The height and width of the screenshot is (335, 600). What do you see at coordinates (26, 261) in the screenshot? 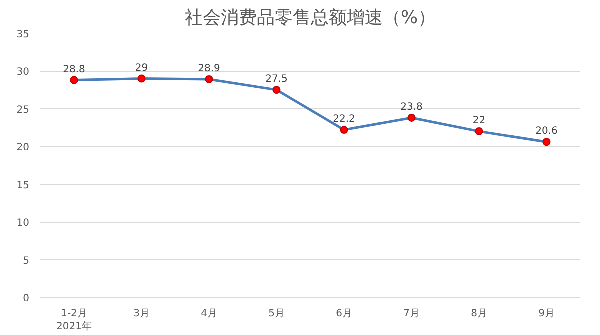
I see `y-tick-label: 5` at bounding box center [26, 261].